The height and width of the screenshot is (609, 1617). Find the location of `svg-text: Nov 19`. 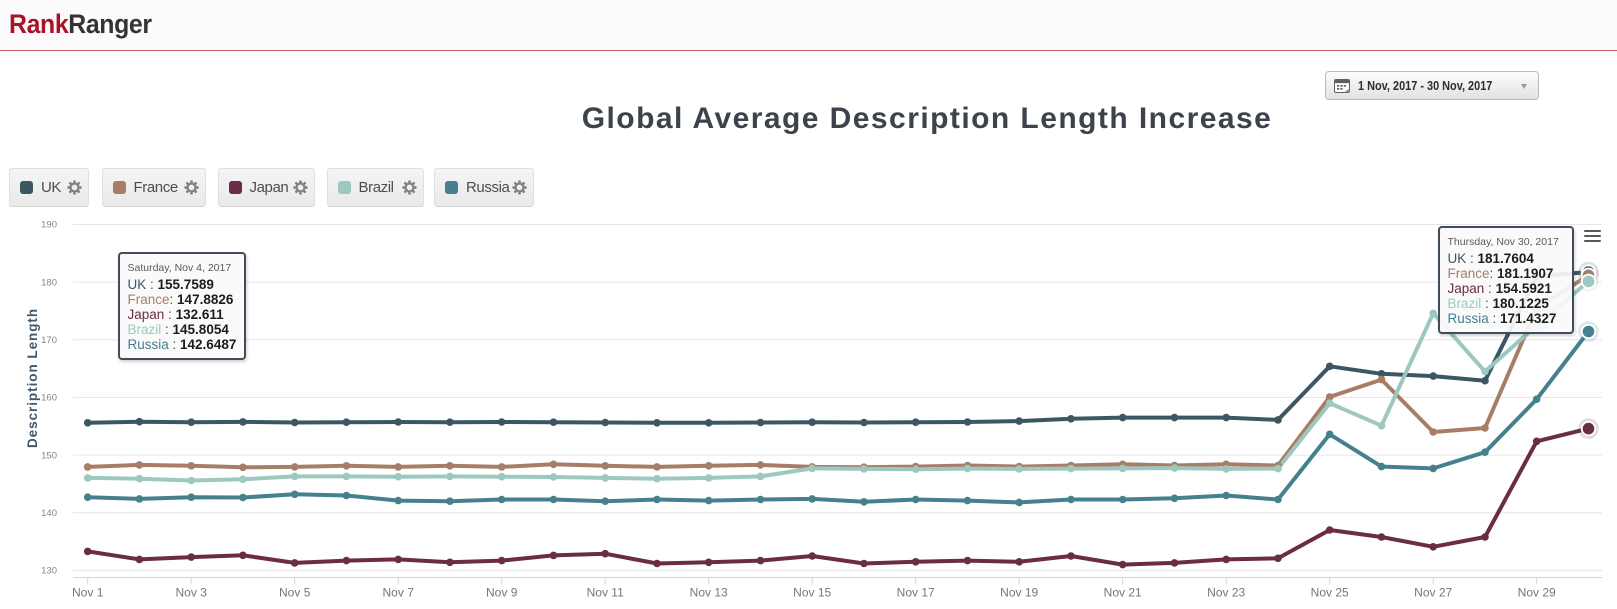

svg-text: Nov 19 is located at coordinates (1019, 593).